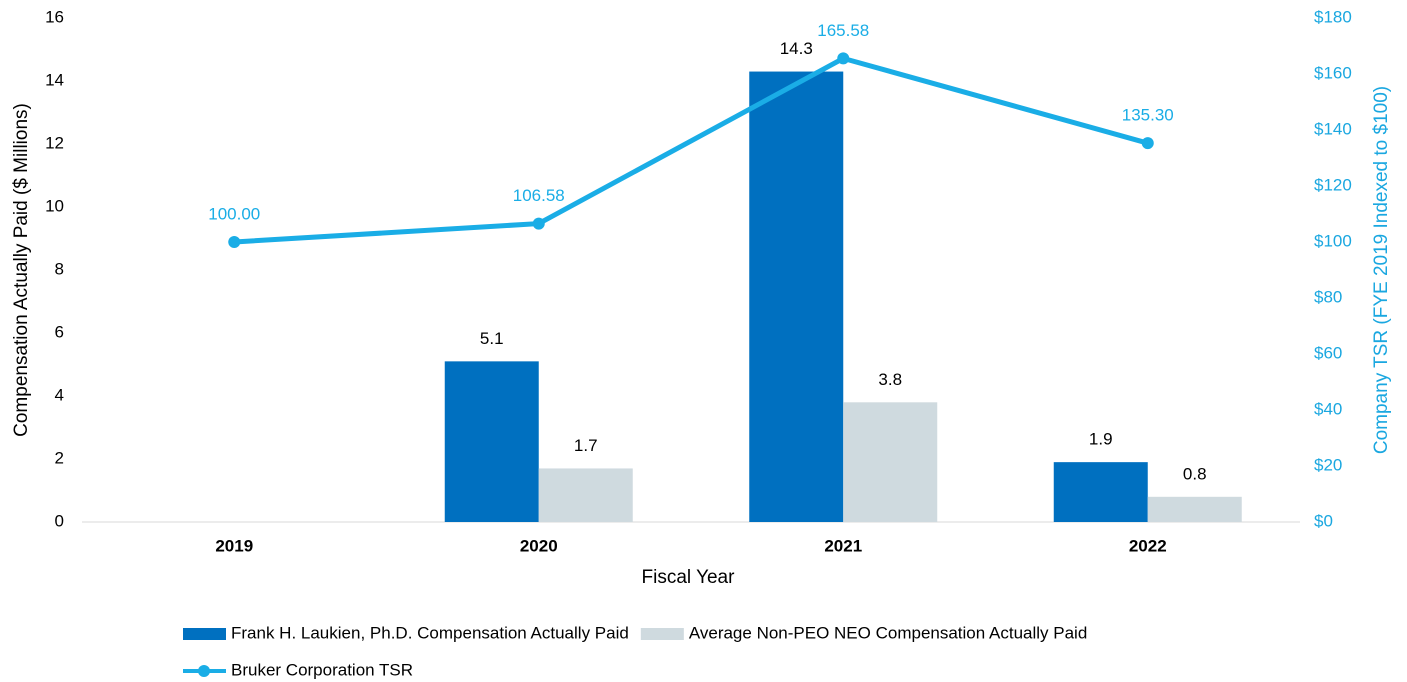 Image resolution: width=1407 pixels, height=682 pixels. What do you see at coordinates (1195, 473) in the screenshot?
I see `data-label: 0.8` at bounding box center [1195, 473].